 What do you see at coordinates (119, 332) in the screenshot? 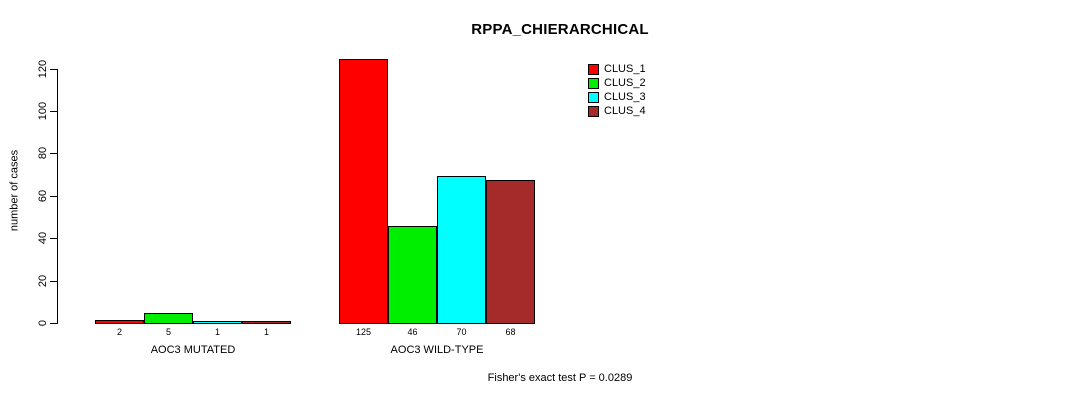
I see `bar-value-CLUS_1-group1: 2` at bounding box center [119, 332].